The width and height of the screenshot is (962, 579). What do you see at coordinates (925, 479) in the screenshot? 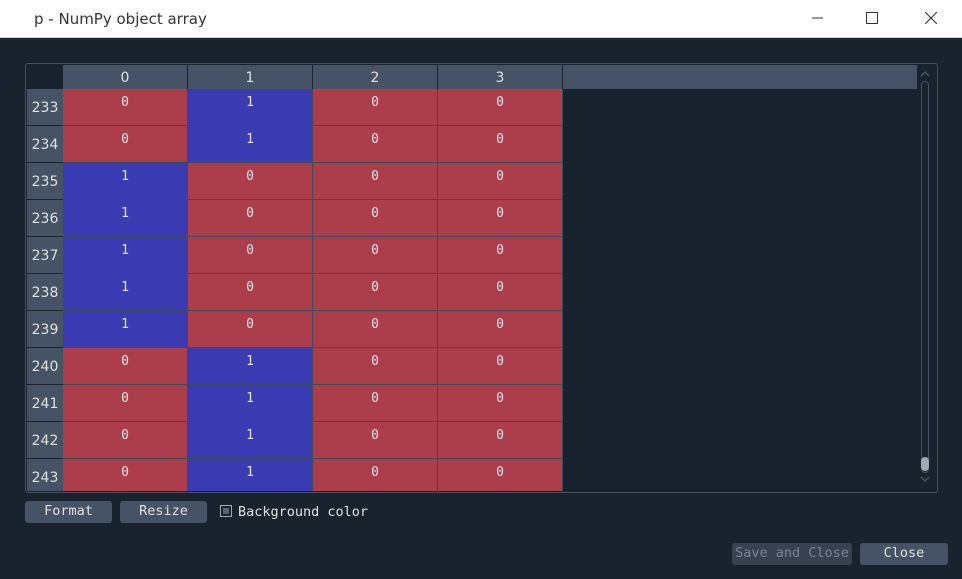
I see `scroll-down-icon` at bounding box center [925, 479].